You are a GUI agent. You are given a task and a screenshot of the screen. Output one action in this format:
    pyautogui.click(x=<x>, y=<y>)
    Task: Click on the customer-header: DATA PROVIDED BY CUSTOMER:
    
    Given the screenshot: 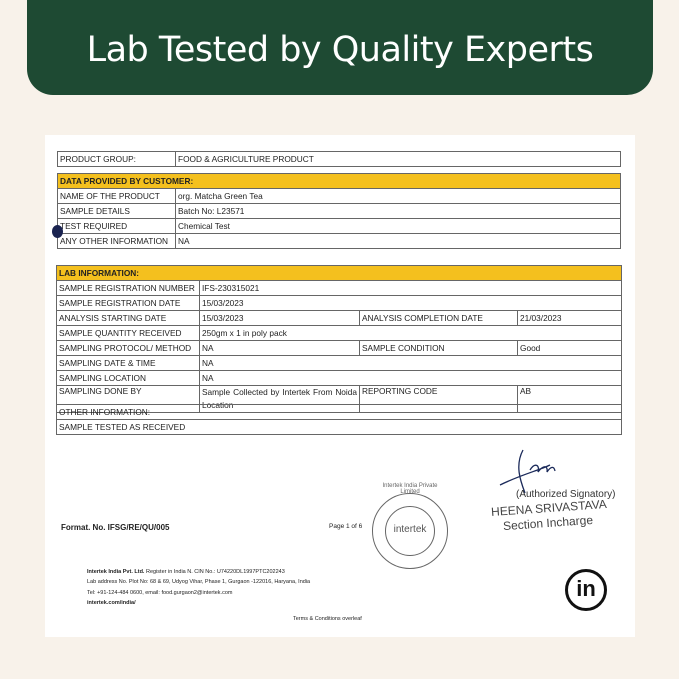 What is the action you would take?
    pyautogui.click(x=339, y=181)
    